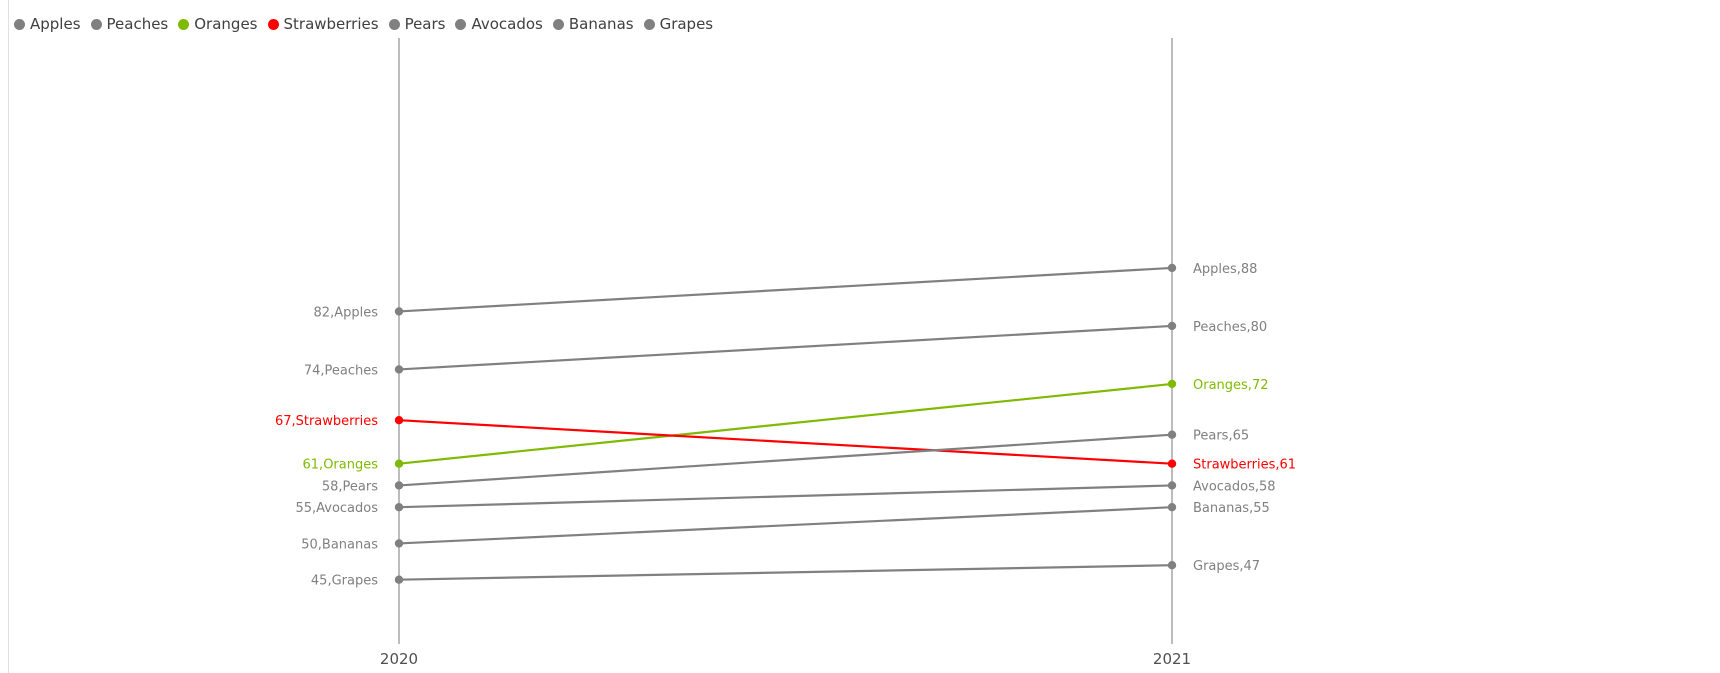 This screenshot has height=673, width=1720. What do you see at coordinates (785, 347) in the screenshot?
I see `series-line-peaches` at bounding box center [785, 347].